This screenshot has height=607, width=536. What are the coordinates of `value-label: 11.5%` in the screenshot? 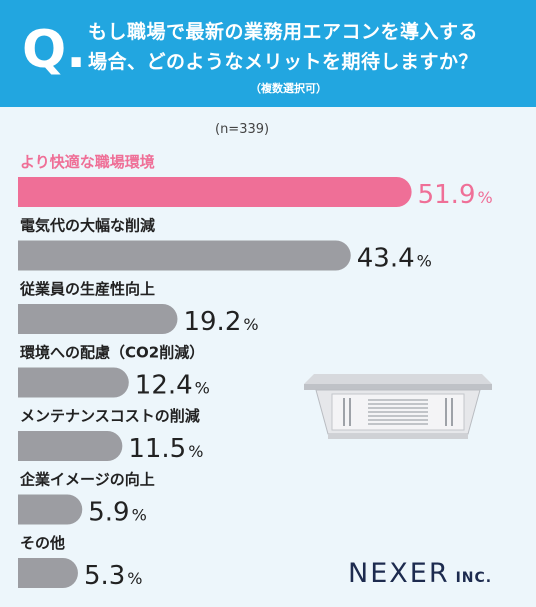 It's located at (165, 449).